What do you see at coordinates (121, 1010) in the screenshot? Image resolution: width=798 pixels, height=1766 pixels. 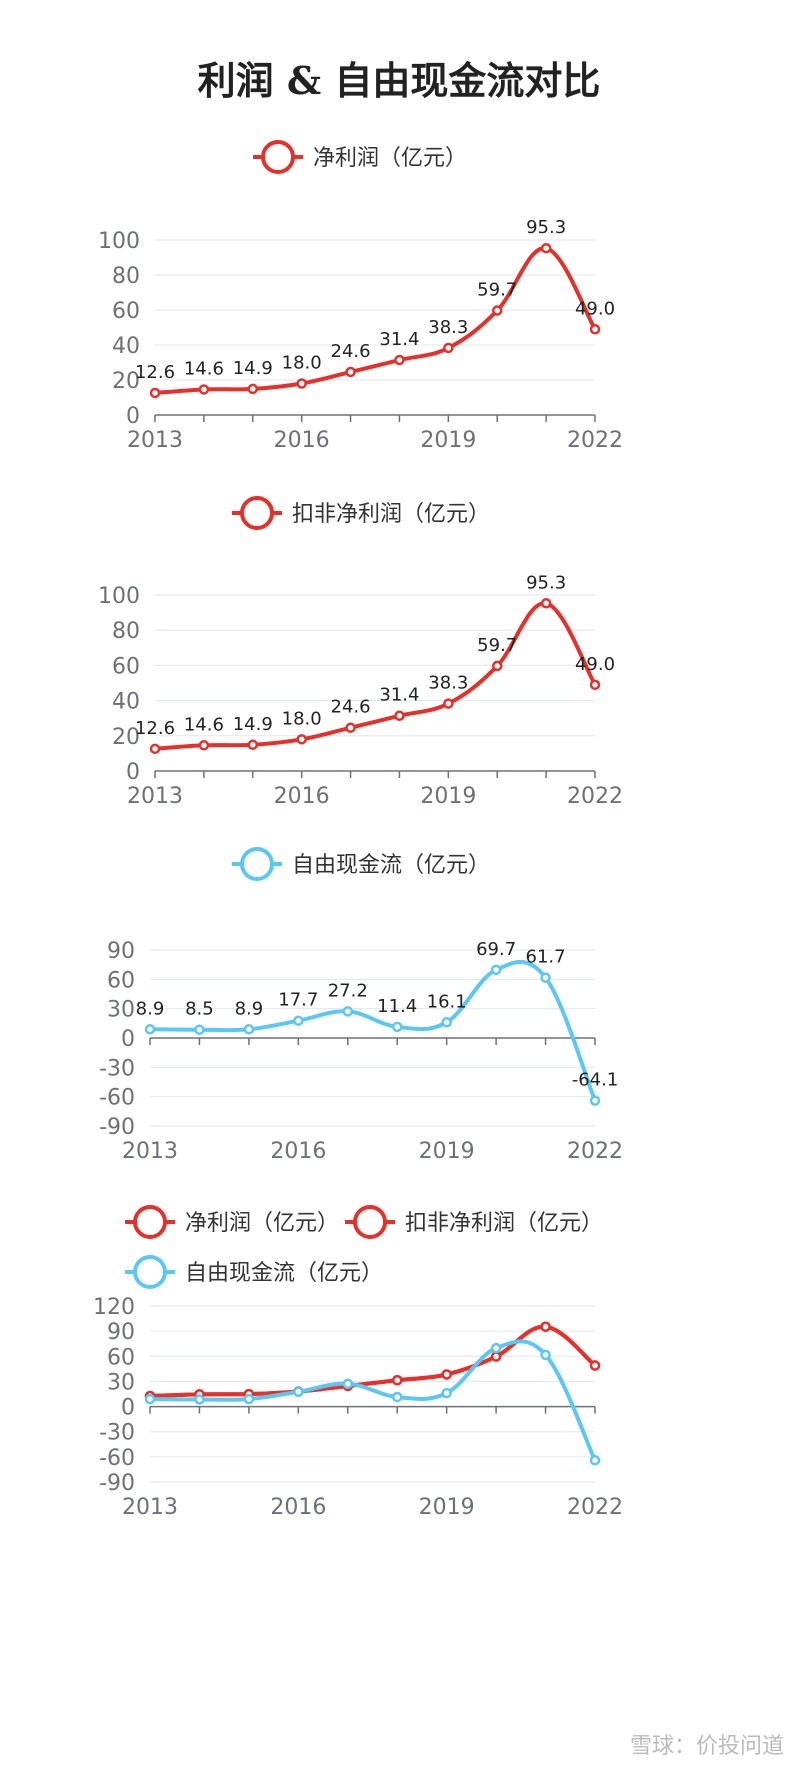 I see `y-tick-label: 30` at bounding box center [121, 1010].